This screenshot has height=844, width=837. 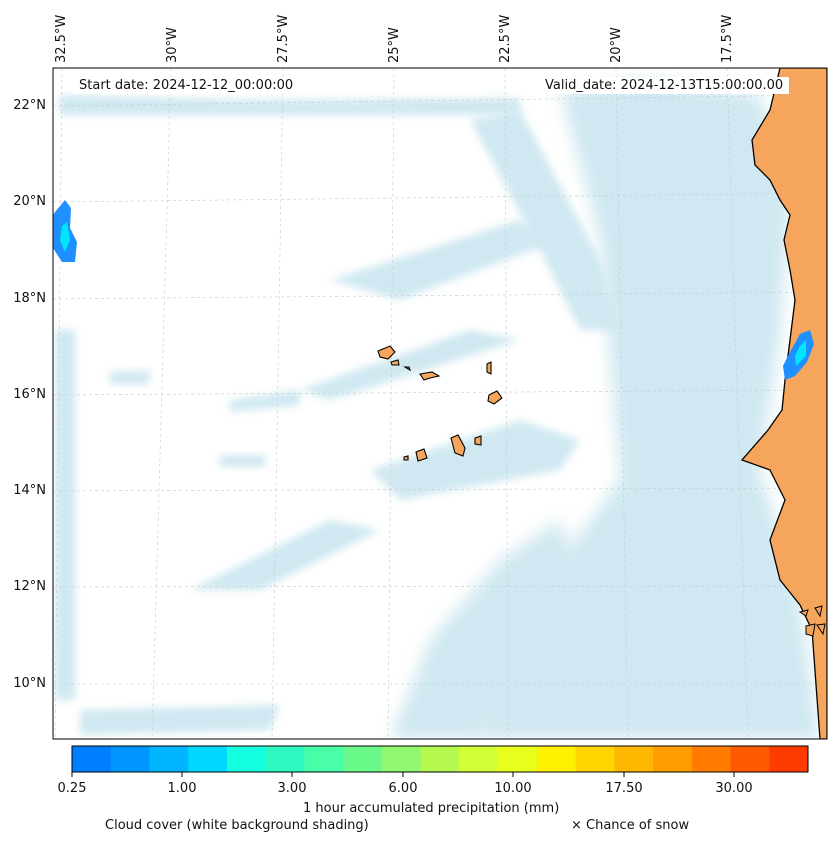 What do you see at coordinates (186, 85) in the screenshot?
I see `start-date-label: Start date: 2024-12-12_00:00:00` at bounding box center [186, 85].